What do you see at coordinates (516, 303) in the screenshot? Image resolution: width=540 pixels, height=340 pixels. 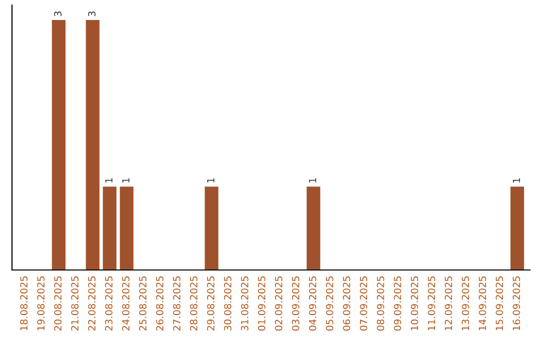 I see `x-tick-label: 16.09.2025` at bounding box center [516, 303].